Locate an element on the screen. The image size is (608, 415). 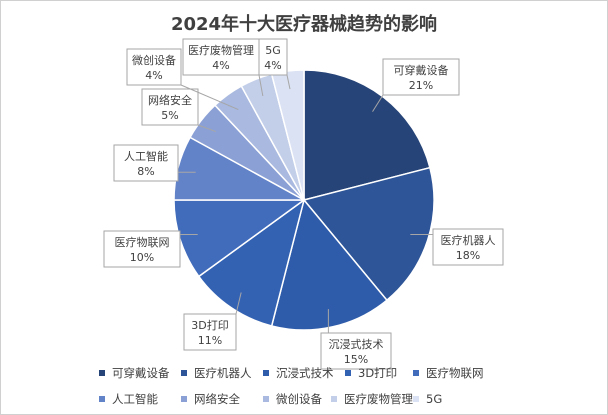
legend-item: 医疗物联网 is located at coordinates (454, 373).